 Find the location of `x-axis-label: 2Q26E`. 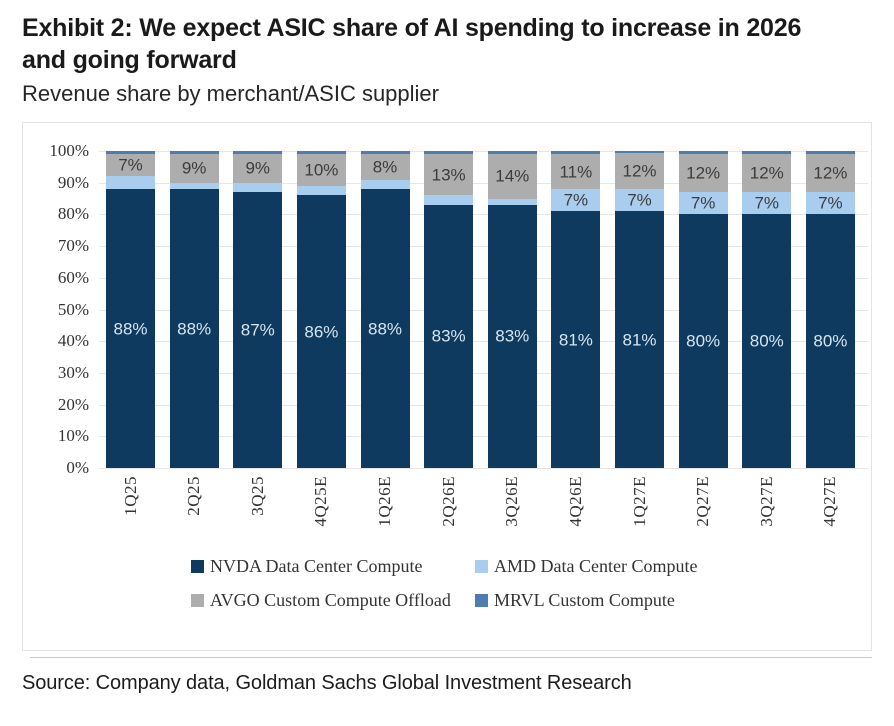

x-axis-label: 2Q26E is located at coordinates (448, 501).